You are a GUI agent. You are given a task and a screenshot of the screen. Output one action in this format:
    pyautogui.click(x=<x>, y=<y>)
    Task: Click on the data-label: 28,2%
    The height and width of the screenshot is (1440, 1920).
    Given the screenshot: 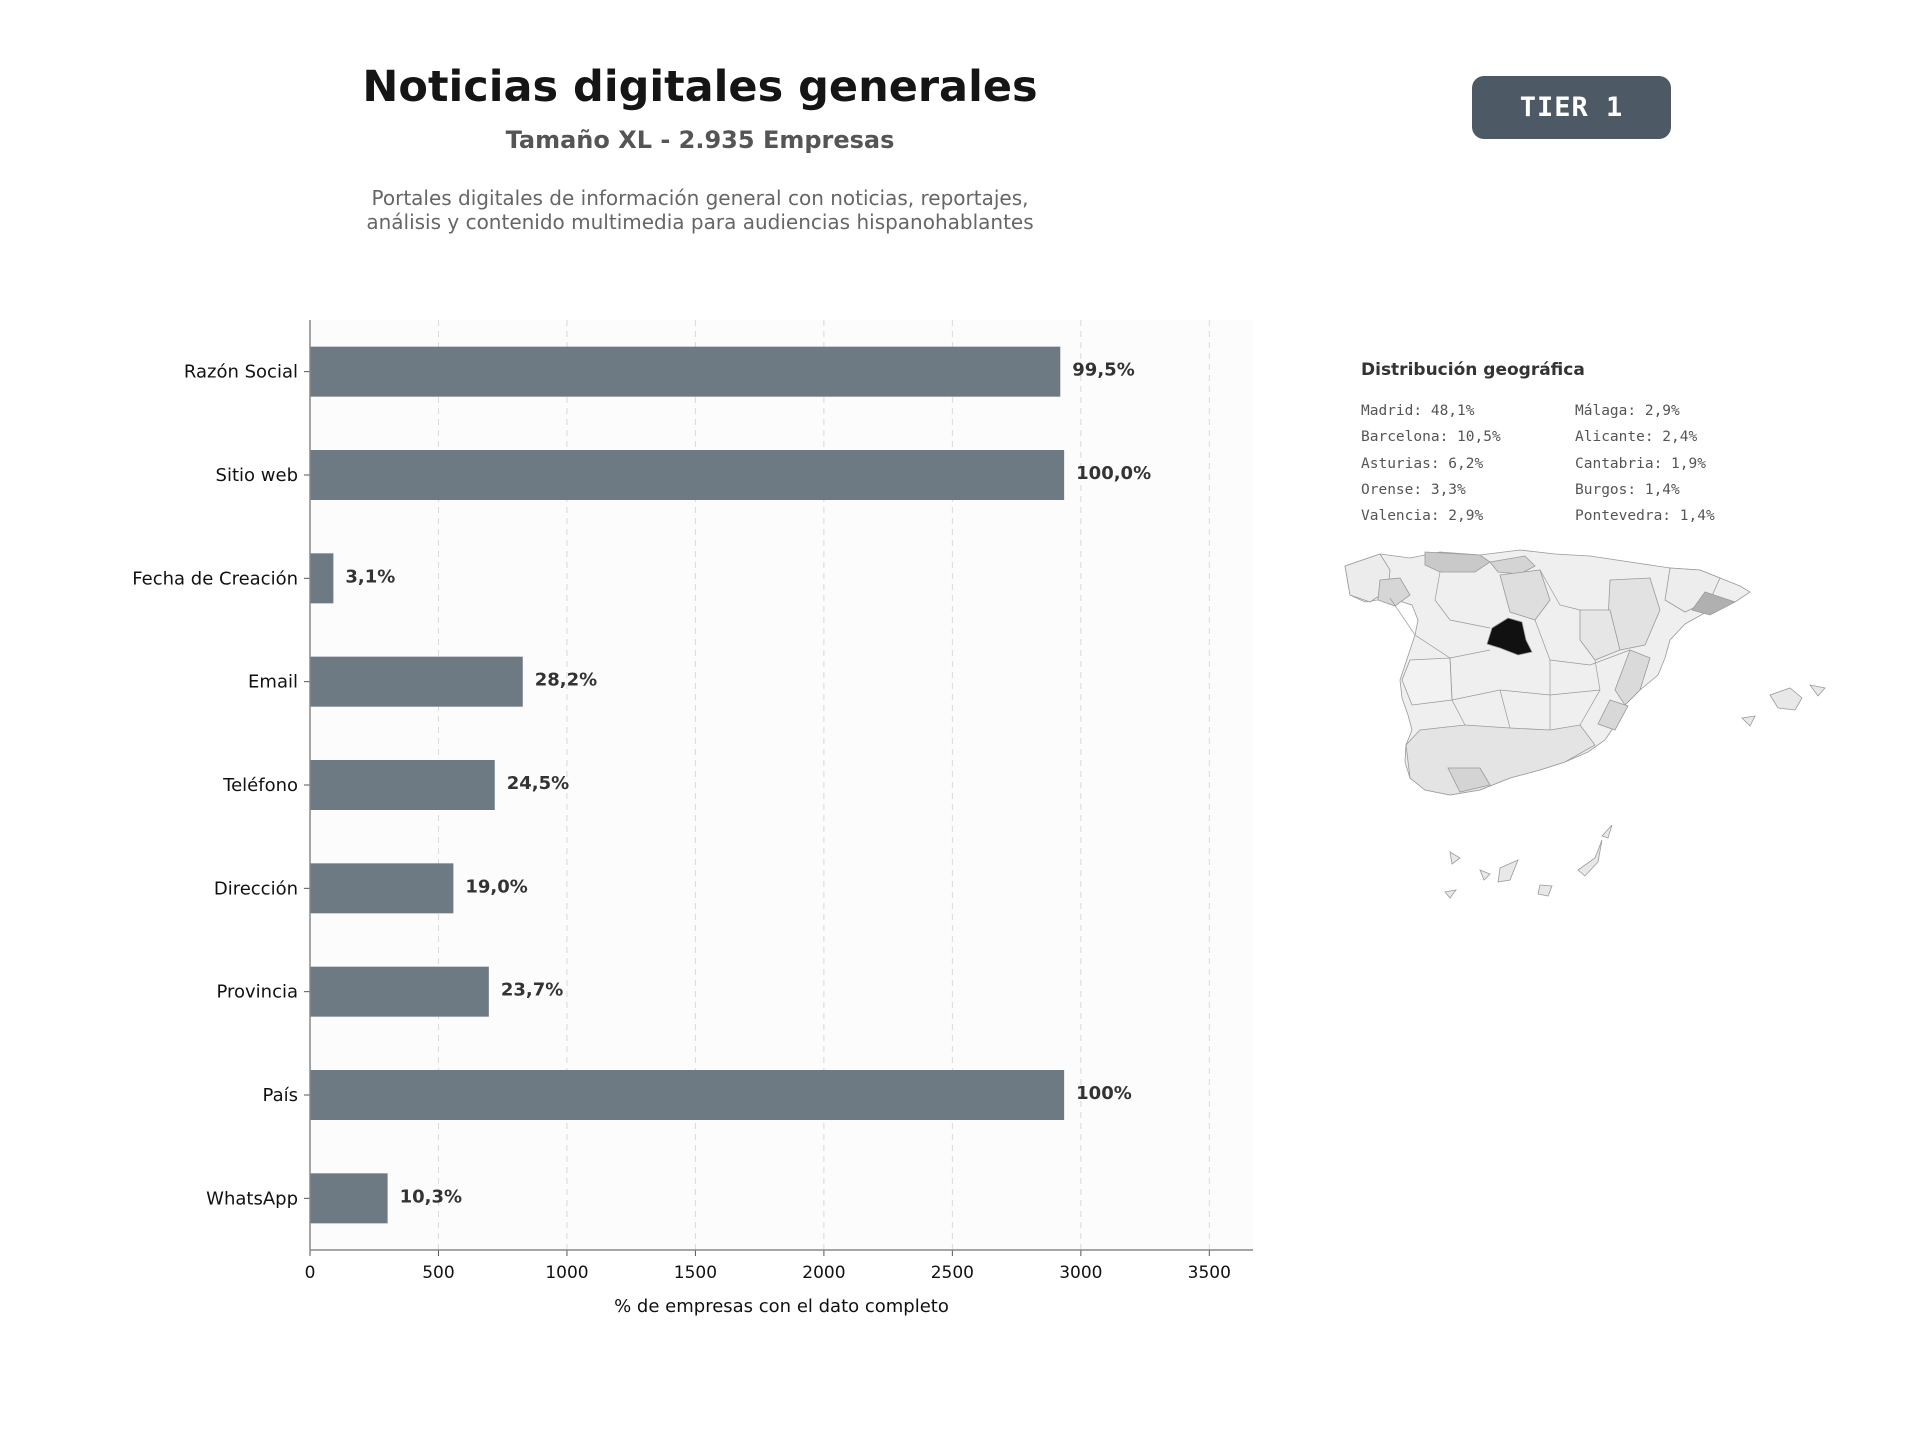 What is the action you would take?
    pyautogui.click(x=566, y=680)
    